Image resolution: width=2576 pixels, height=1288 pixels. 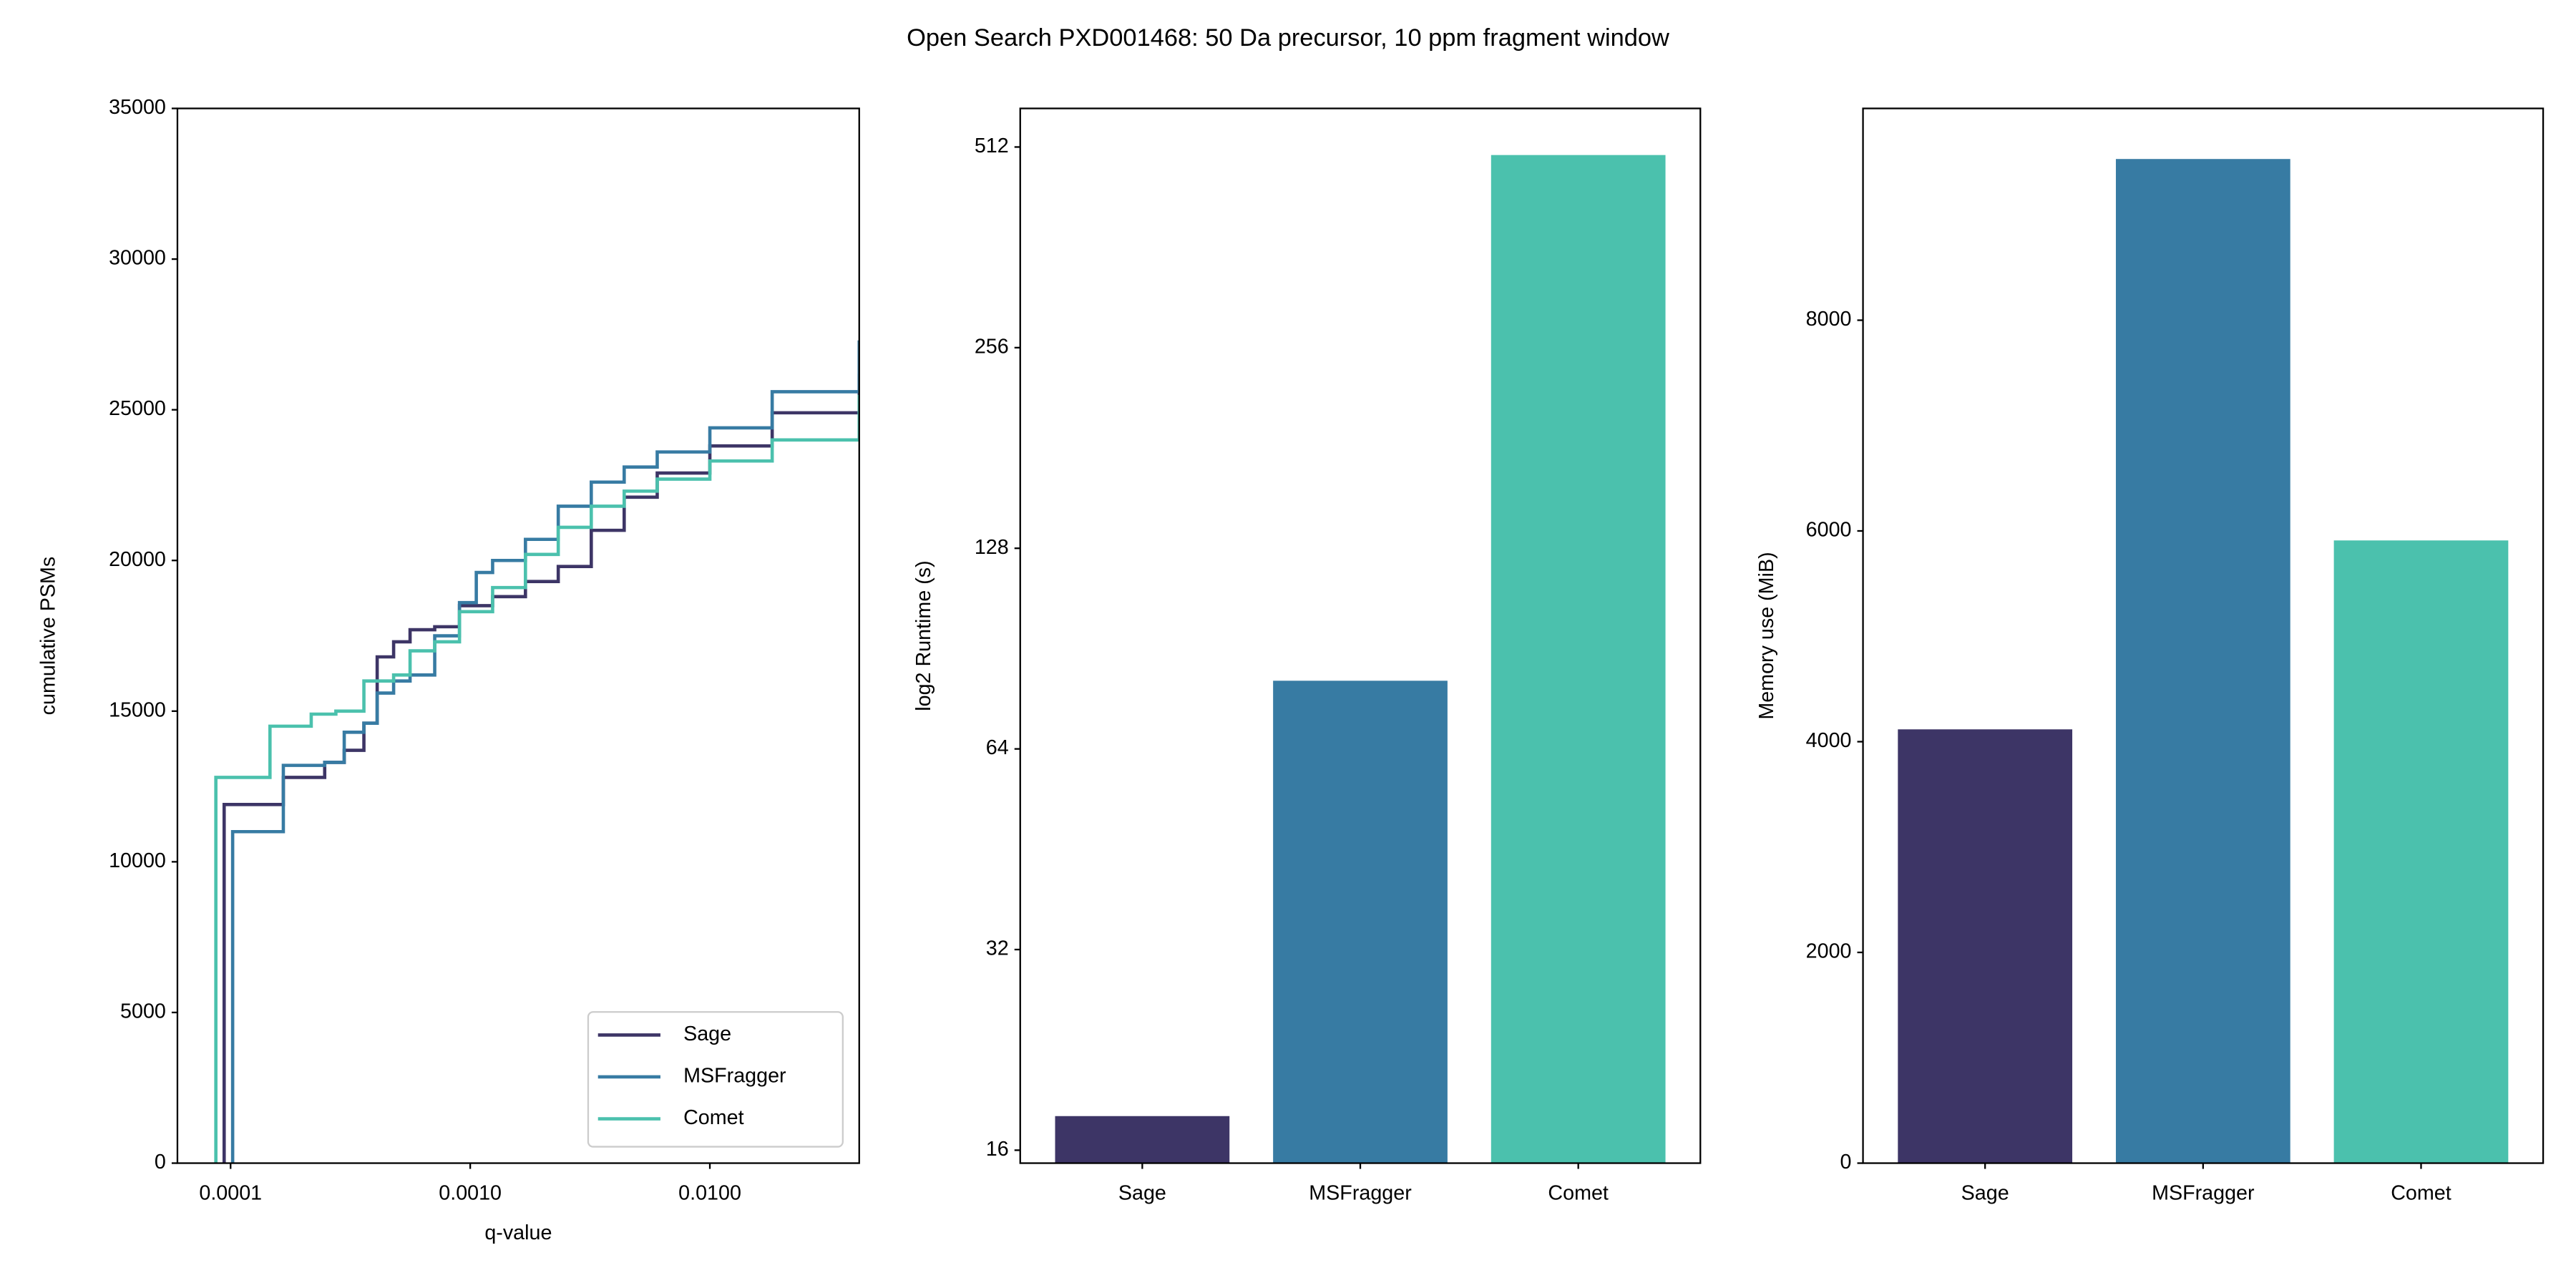 What do you see at coordinates (735, 1076) in the screenshot?
I see `legend-label: MSFragger` at bounding box center [735, 1076].